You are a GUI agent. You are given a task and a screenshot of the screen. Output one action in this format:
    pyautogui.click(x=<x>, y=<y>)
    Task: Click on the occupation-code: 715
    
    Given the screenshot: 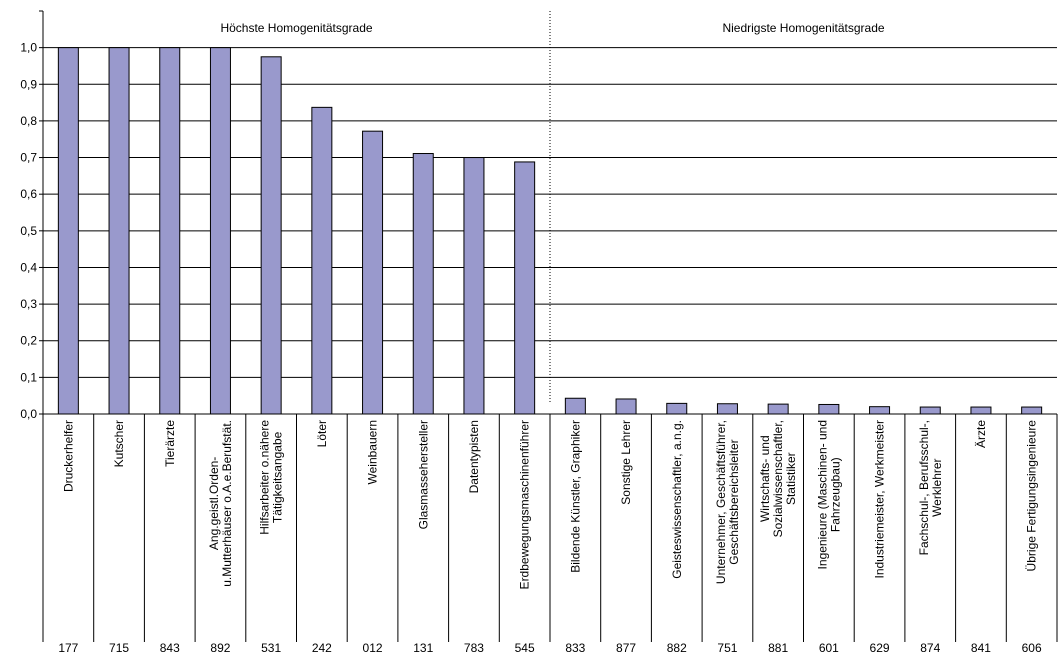 What is the action you would take?
    pyautogui.click(x=119, y=648)
    